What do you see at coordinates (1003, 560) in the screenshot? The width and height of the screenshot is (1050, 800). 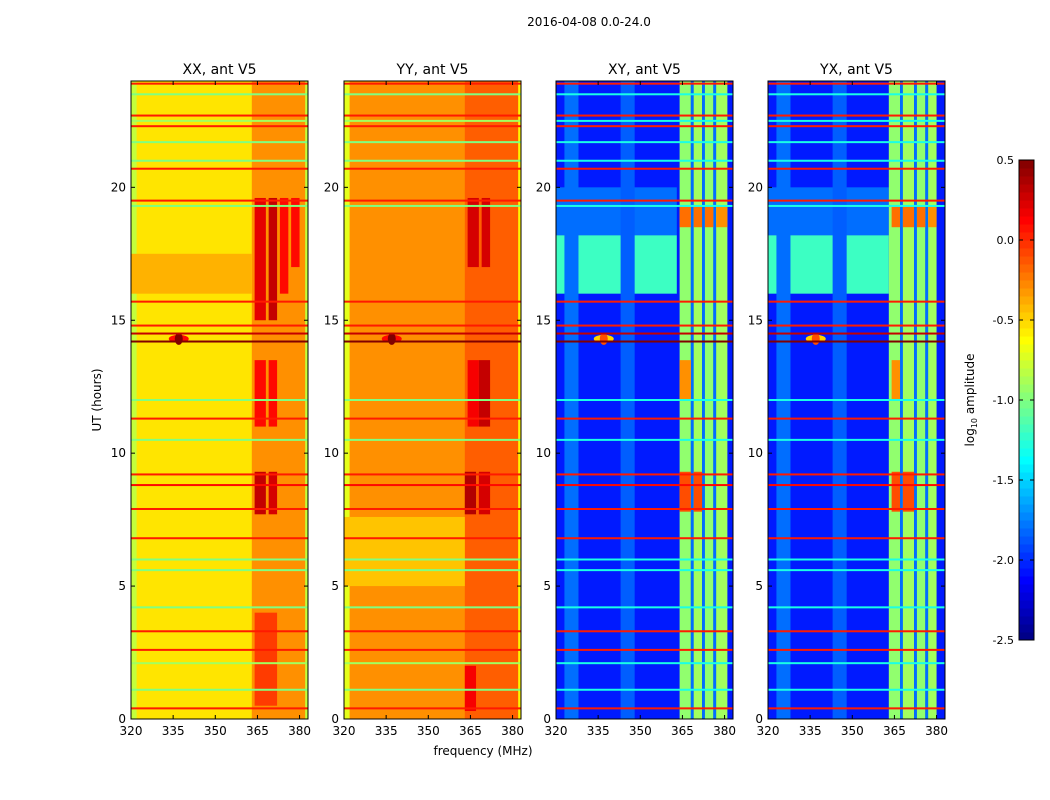 I see `colorbar-tick-label: -2.0` at bounding box center [1003, 560].